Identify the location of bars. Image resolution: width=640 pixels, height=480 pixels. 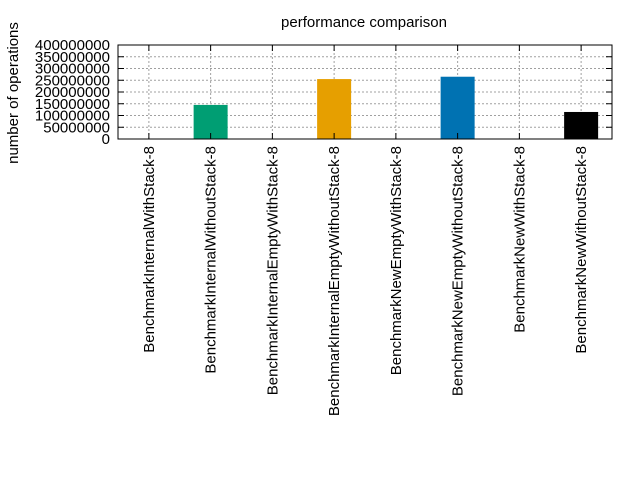
(396, 107).